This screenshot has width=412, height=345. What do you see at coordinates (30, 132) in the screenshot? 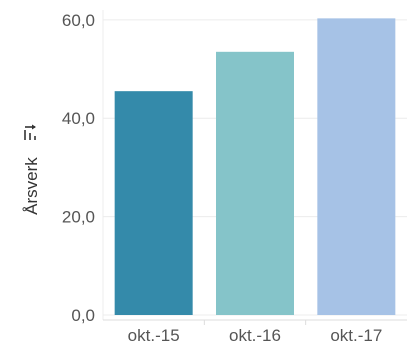
I see `sort-icon` at bounding box center [30, 132].